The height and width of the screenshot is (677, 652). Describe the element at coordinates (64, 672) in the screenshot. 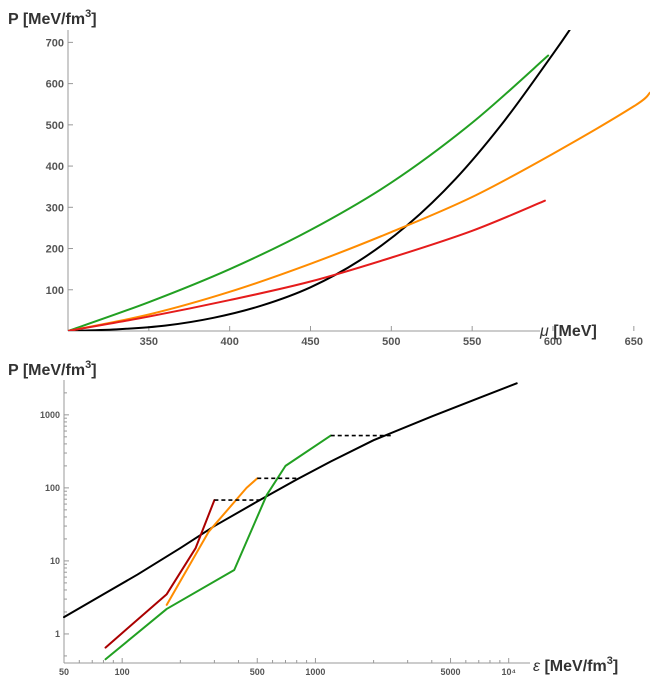

I see `bottom-x-tick-label: 50` at that location.